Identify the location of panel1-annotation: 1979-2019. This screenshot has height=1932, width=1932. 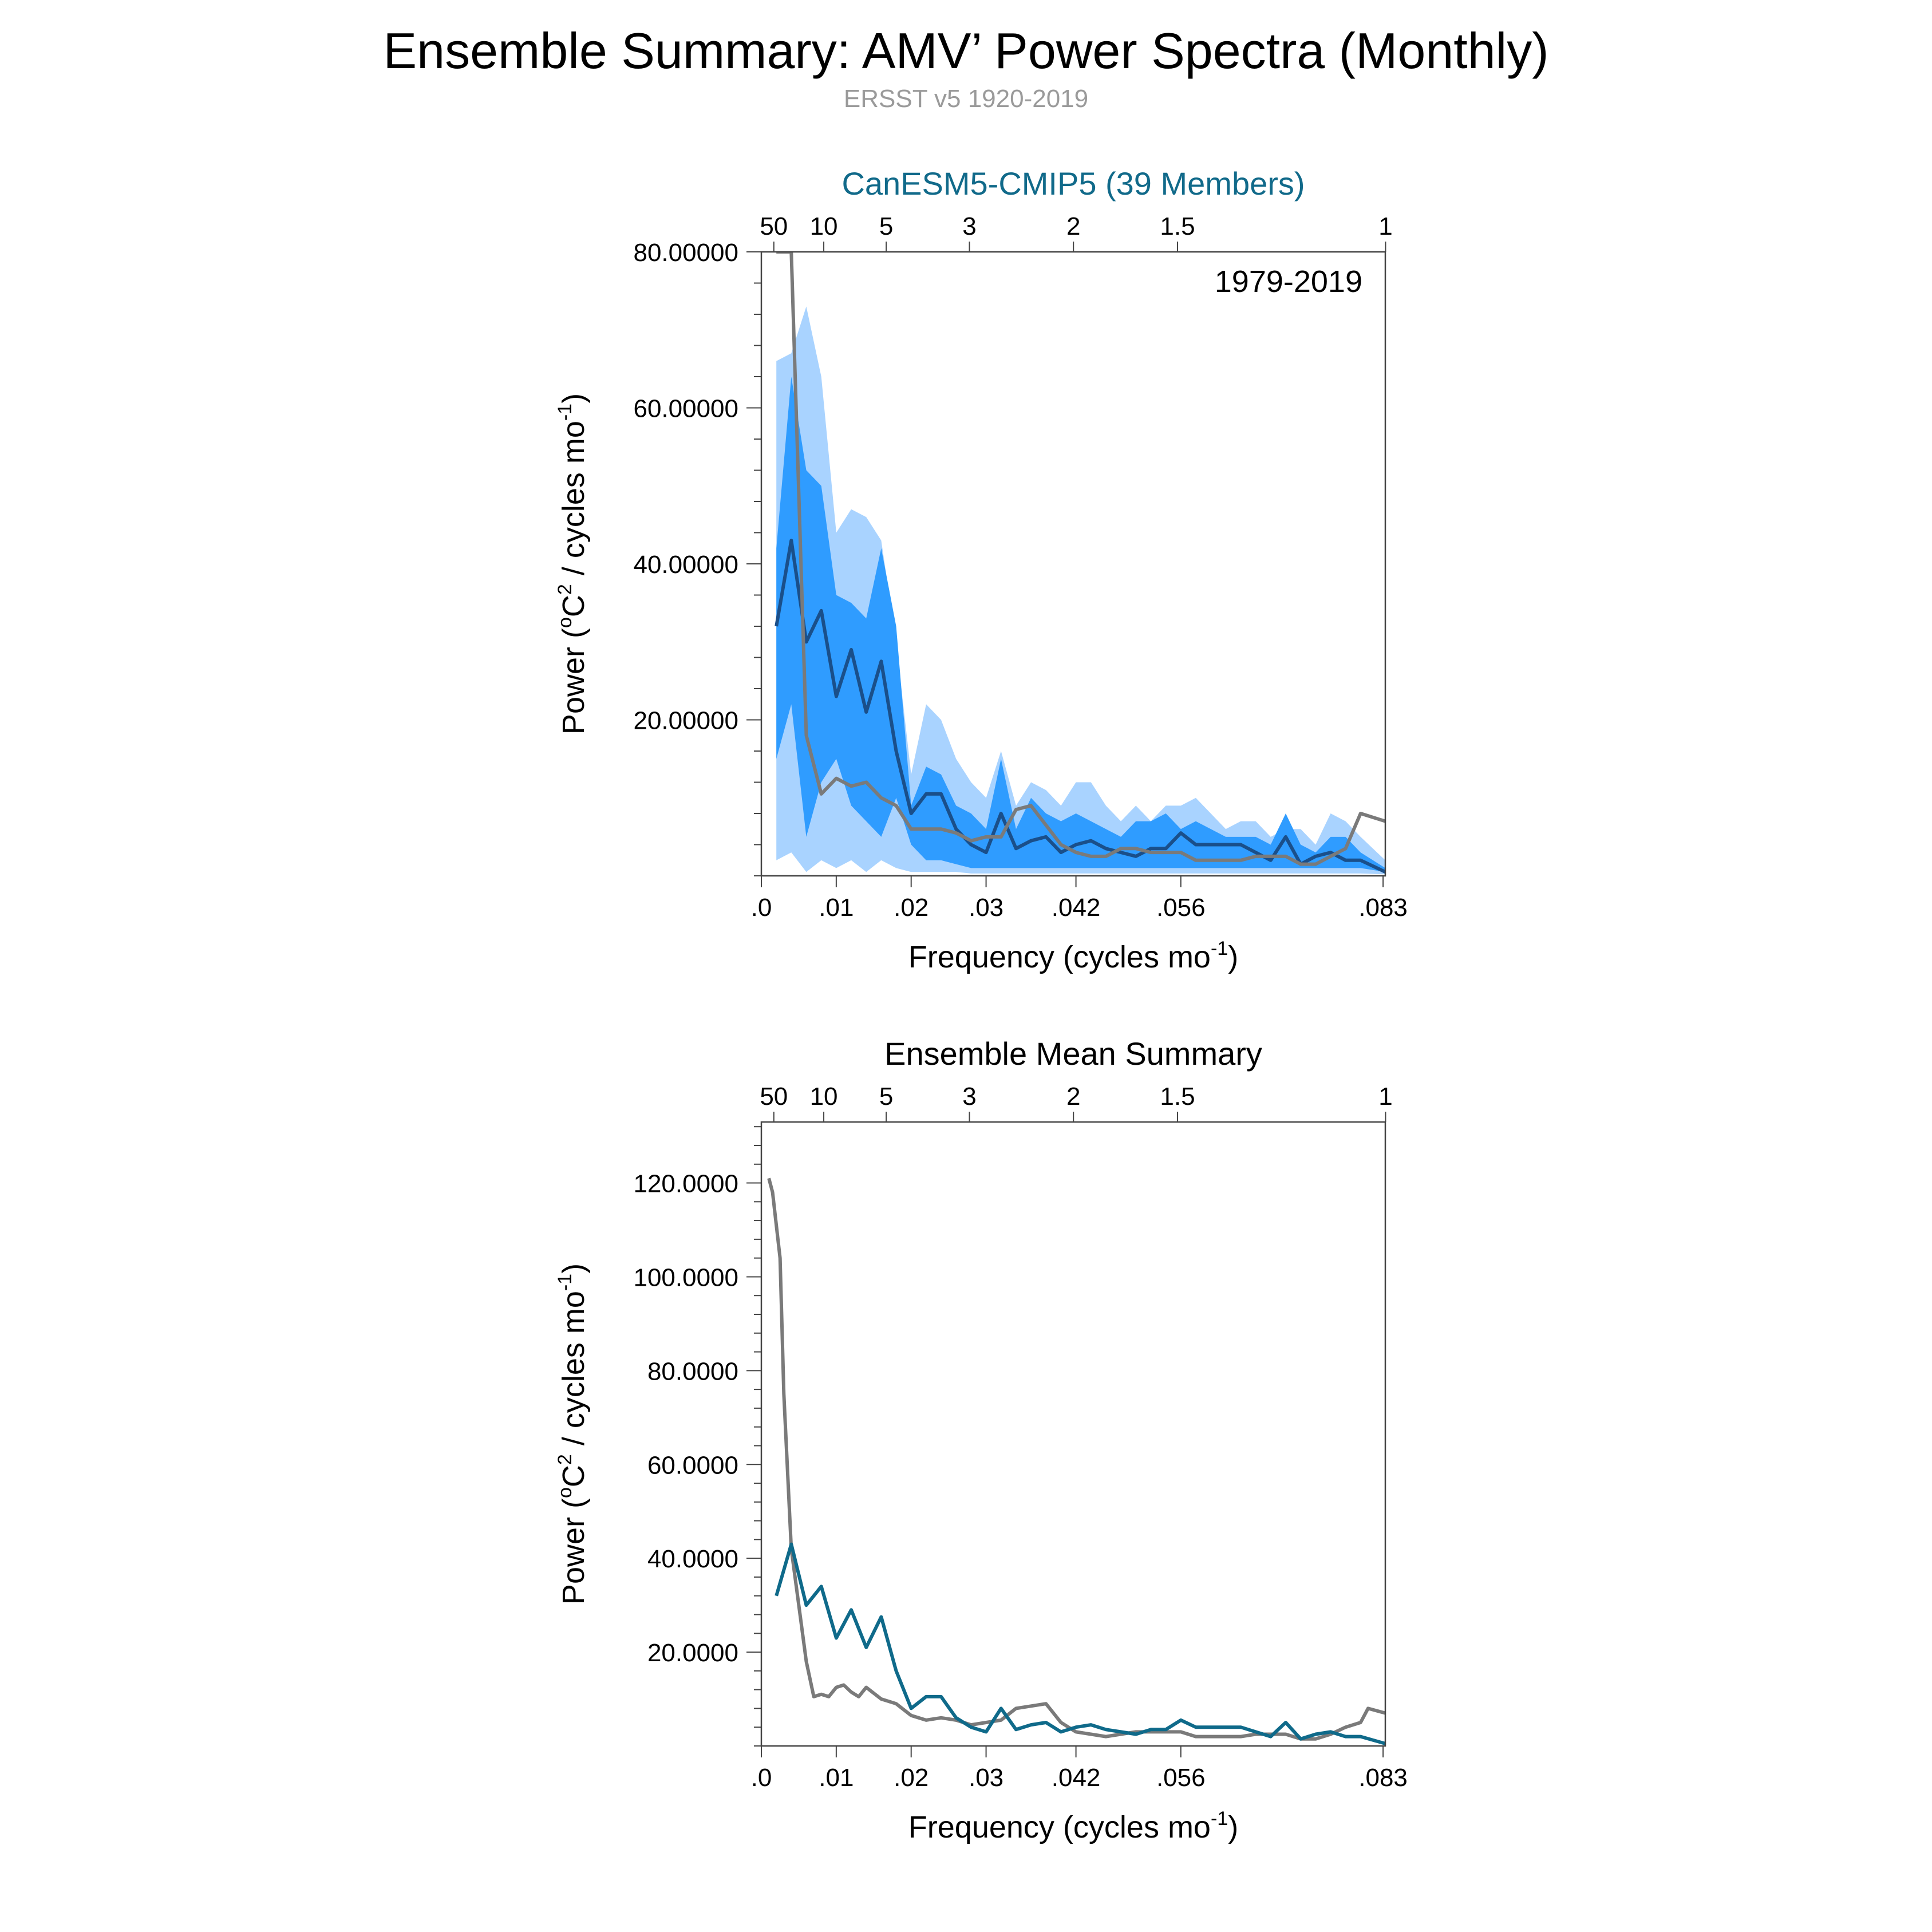
(1288, 281).